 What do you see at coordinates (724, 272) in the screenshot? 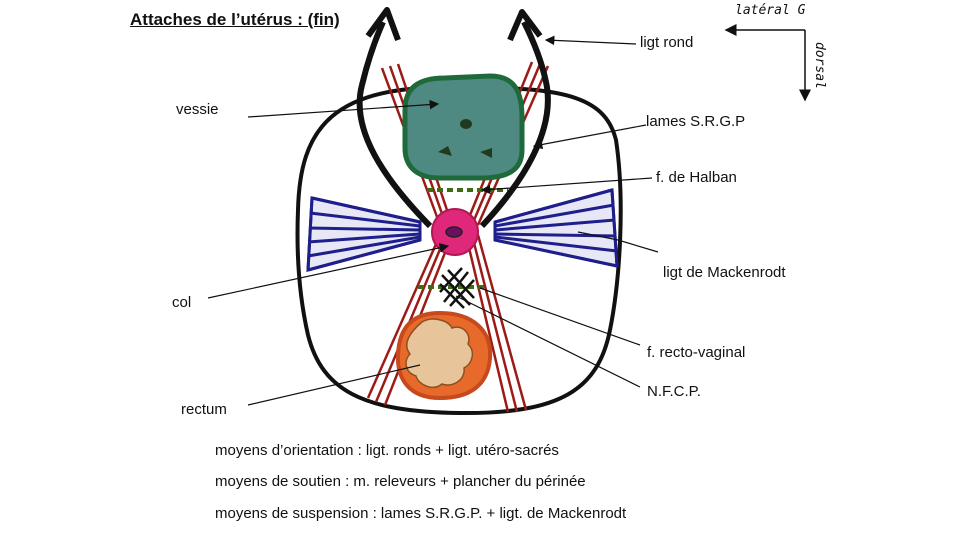
I see `label-mackenrodt: ligt de Mackenrodt` at bounding box center [724, 272].